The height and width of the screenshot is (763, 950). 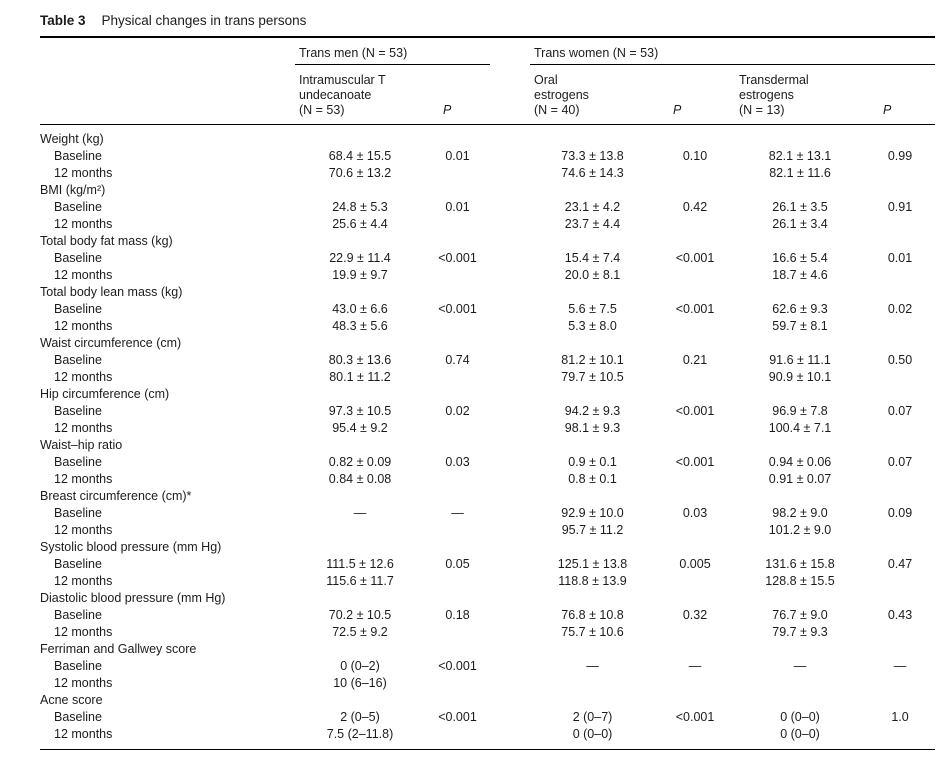 What do you see at coordinates (800, 207) in the screenshot?
I see `value-cell: 26.1 ± 3.5` at bounding box center [800, 207].